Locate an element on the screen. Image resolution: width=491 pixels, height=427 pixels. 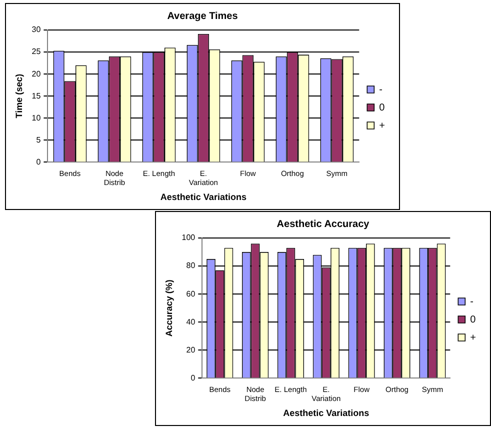
y-tick-label: 10 is located at coordinates (37, 117).